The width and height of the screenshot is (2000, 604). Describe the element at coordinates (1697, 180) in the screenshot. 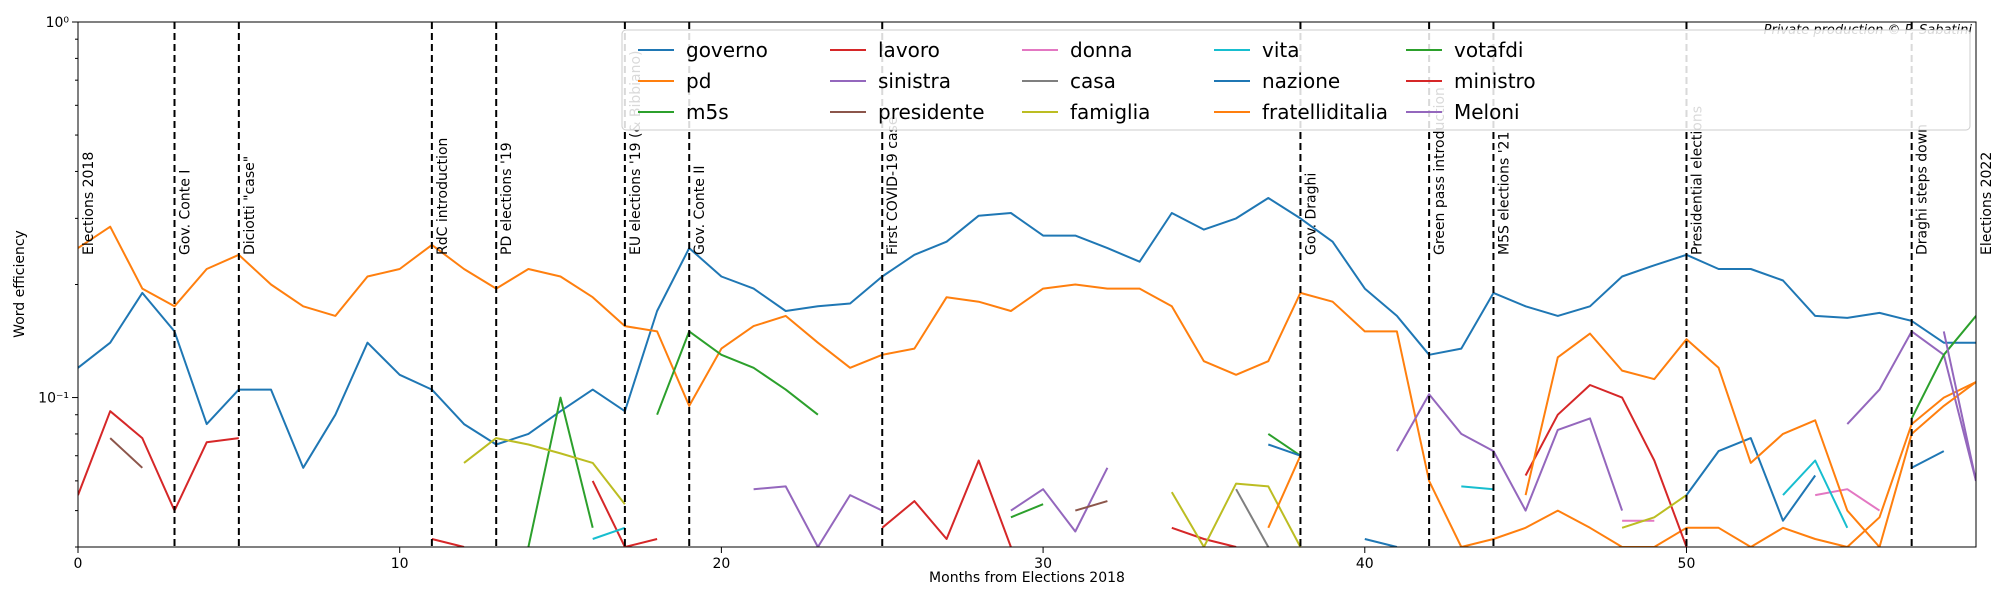

I see `event-label-presidential-elections: Presidential elections` at that location.